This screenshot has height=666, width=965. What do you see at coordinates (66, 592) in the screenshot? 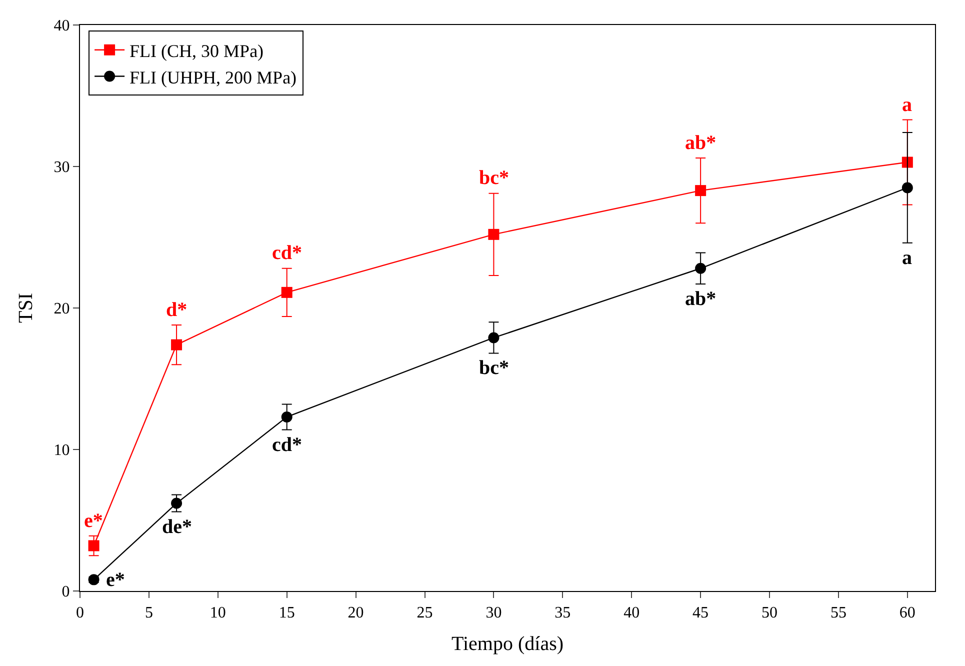
I see `y-tick-label: 0` at bounding box center [66, 592].